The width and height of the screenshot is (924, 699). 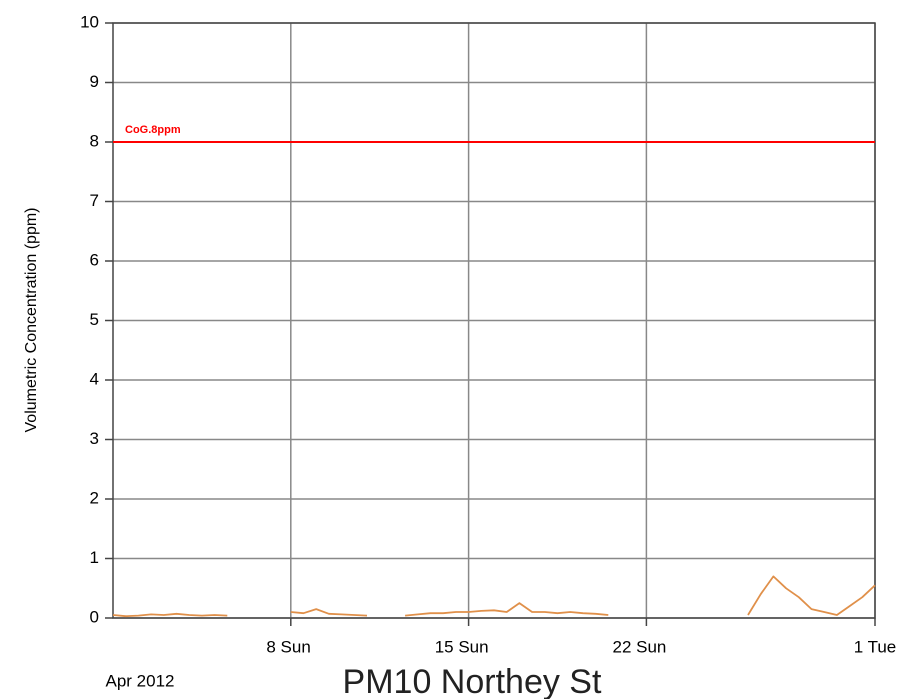 I want to click on y-tick-label: 10, so click(x=89, y=21).